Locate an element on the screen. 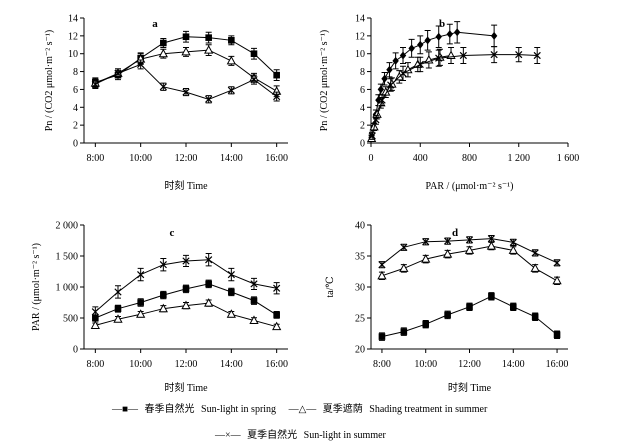 The height and width of the screenshot is (445, 619). legend-summer-zh: 夏季自然光 is located at coordinates (272, 435).